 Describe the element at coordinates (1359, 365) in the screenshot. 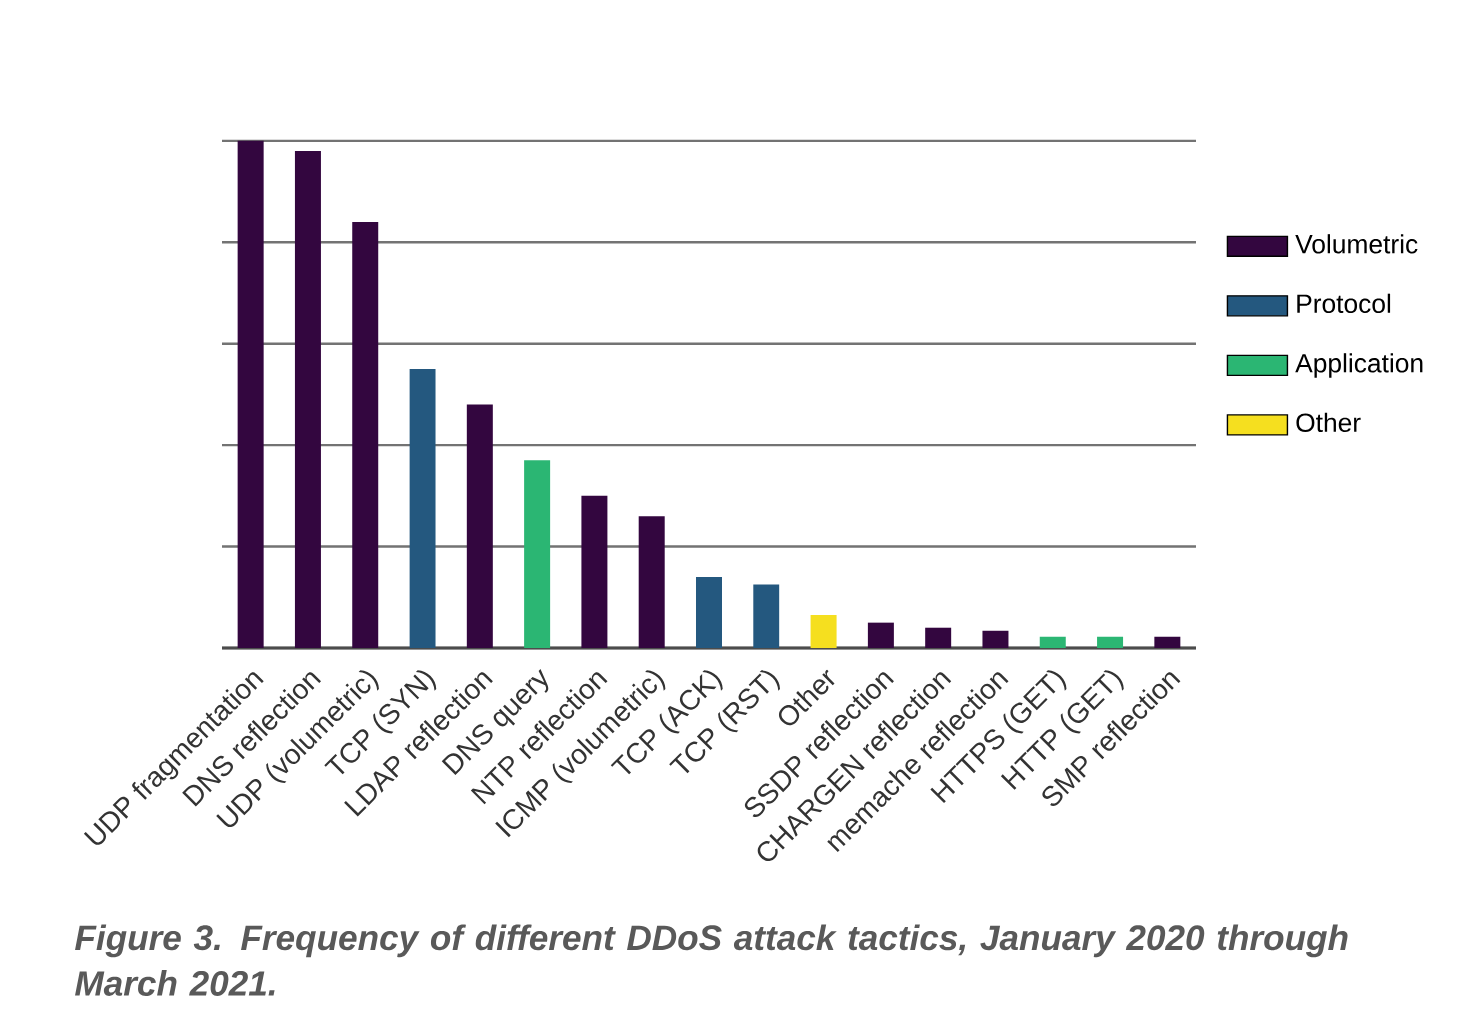

I see `legend-label: Application` at that location.